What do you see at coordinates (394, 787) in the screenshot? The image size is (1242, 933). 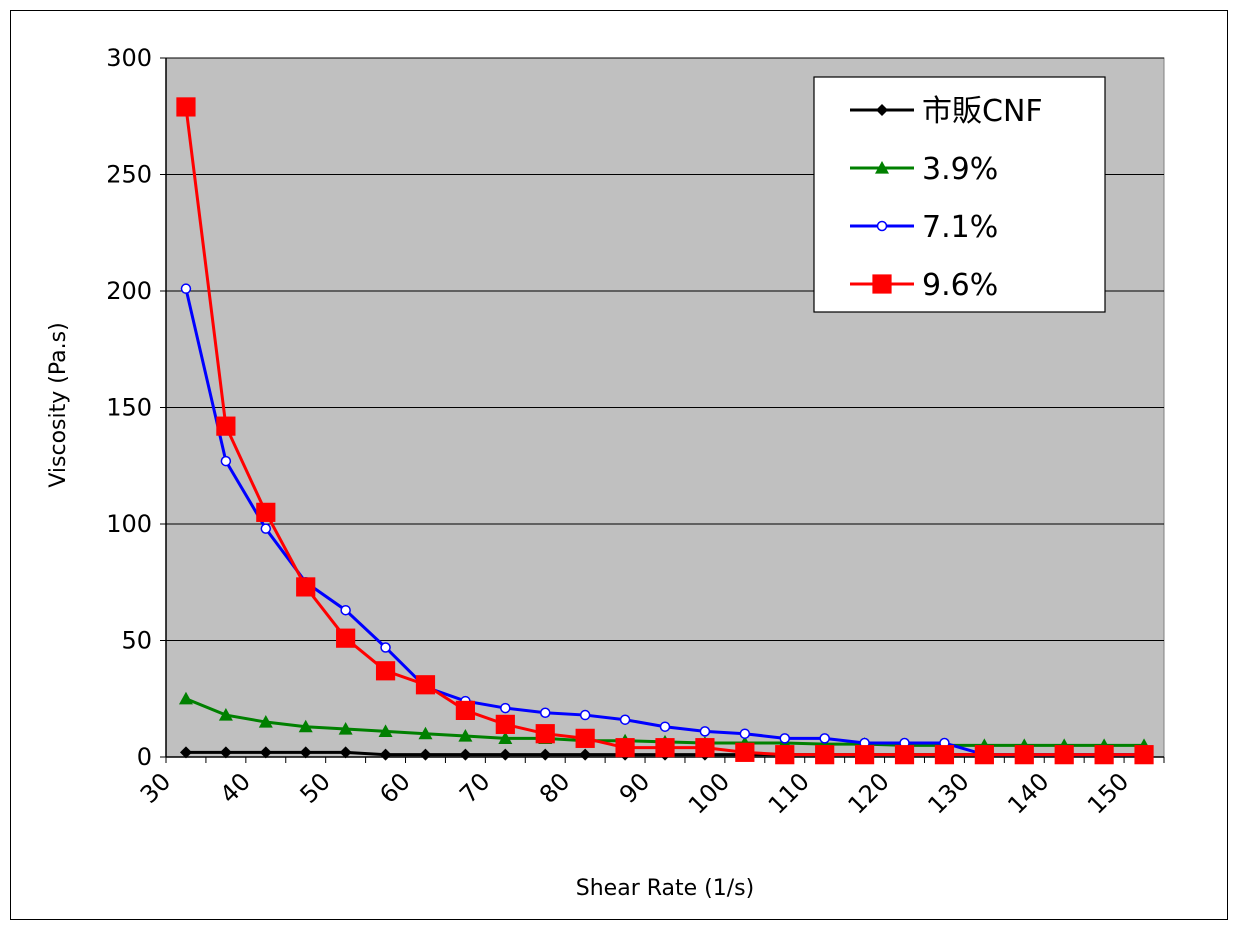 I see `x-tick-label: 60` at bounding box center [394, 787].